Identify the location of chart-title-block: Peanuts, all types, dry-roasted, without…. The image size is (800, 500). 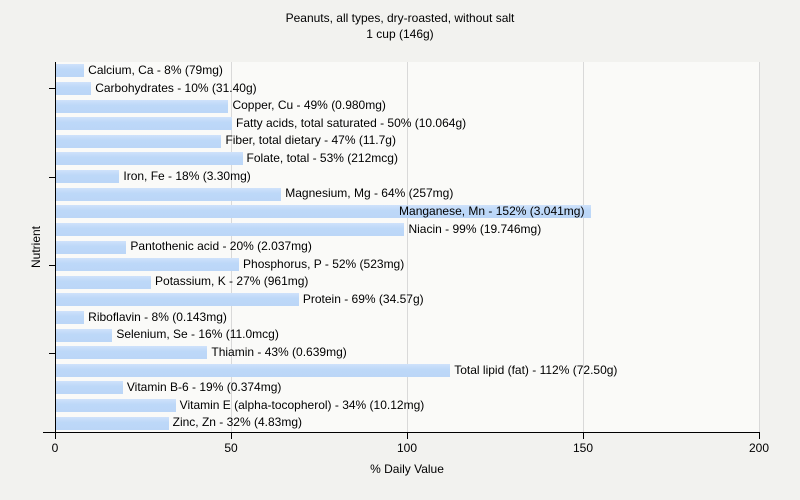
(400, 26).